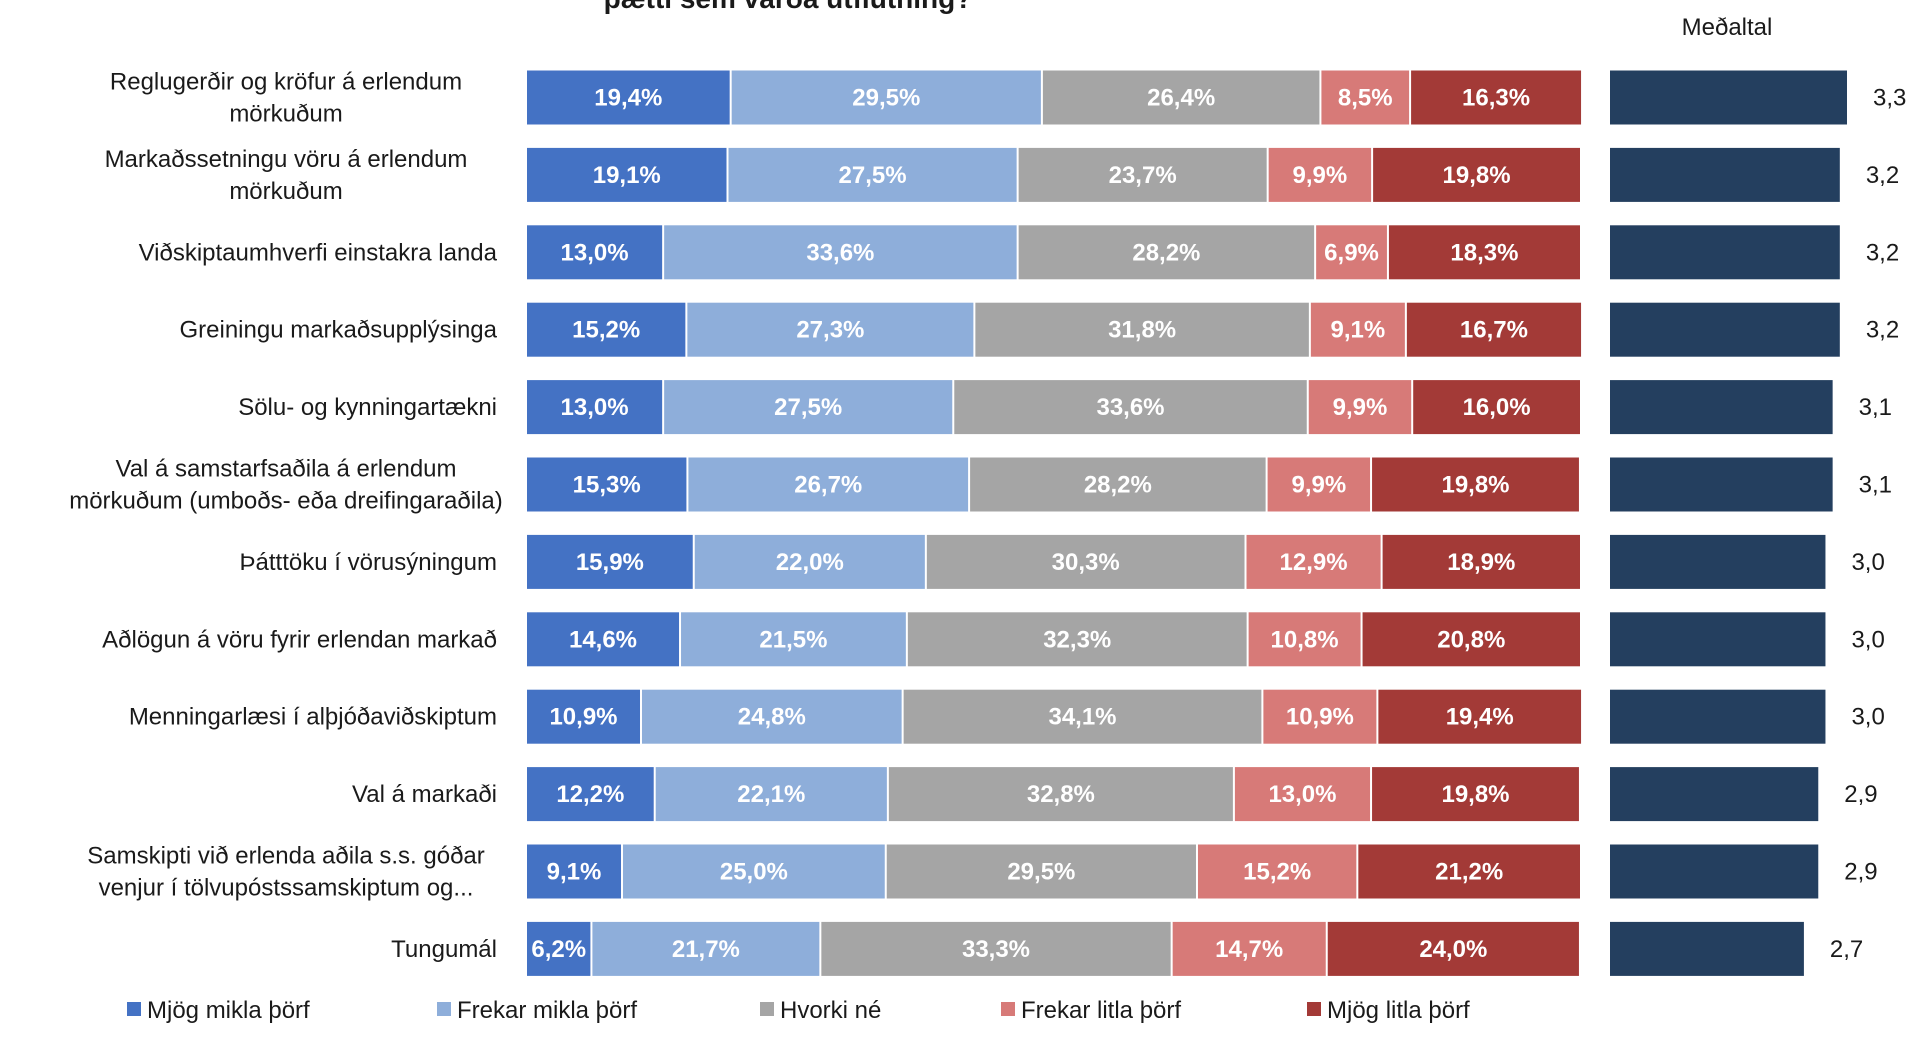  I want to click on data-label: 29,5%, so click(886, 98).